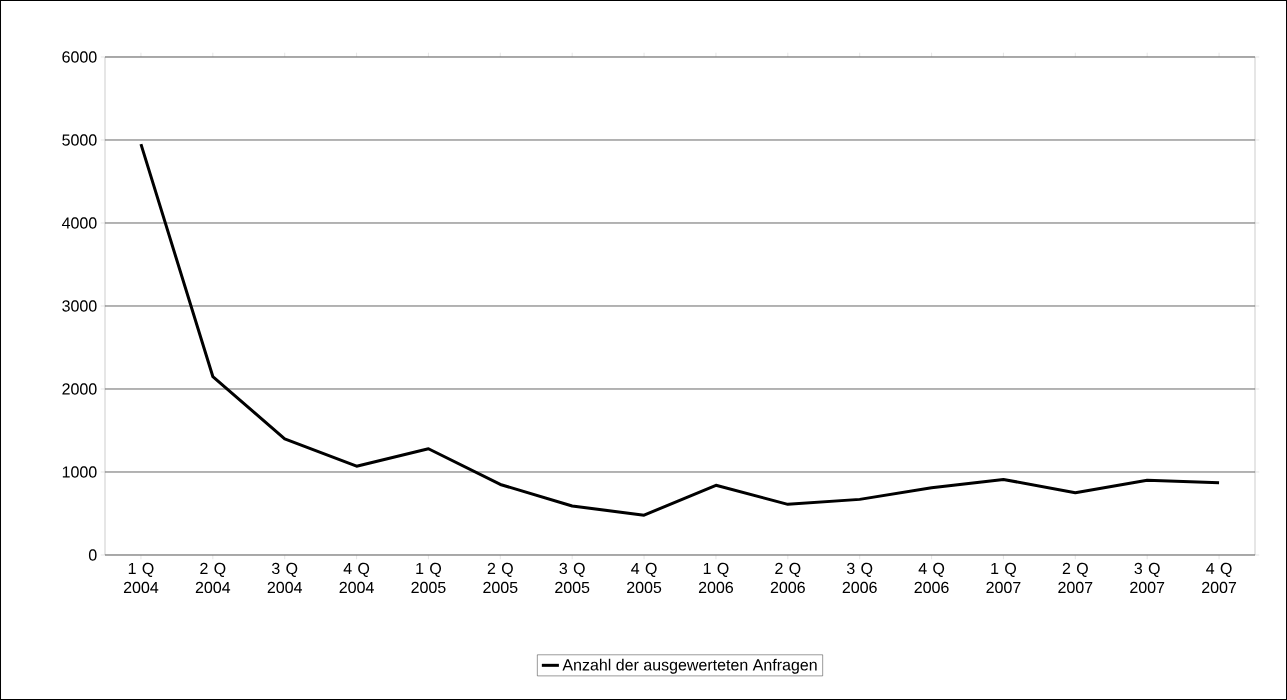  Describe the element at coordinates (79, 223) in the screenshot. I see `y-tick-label: 4000` at that location.